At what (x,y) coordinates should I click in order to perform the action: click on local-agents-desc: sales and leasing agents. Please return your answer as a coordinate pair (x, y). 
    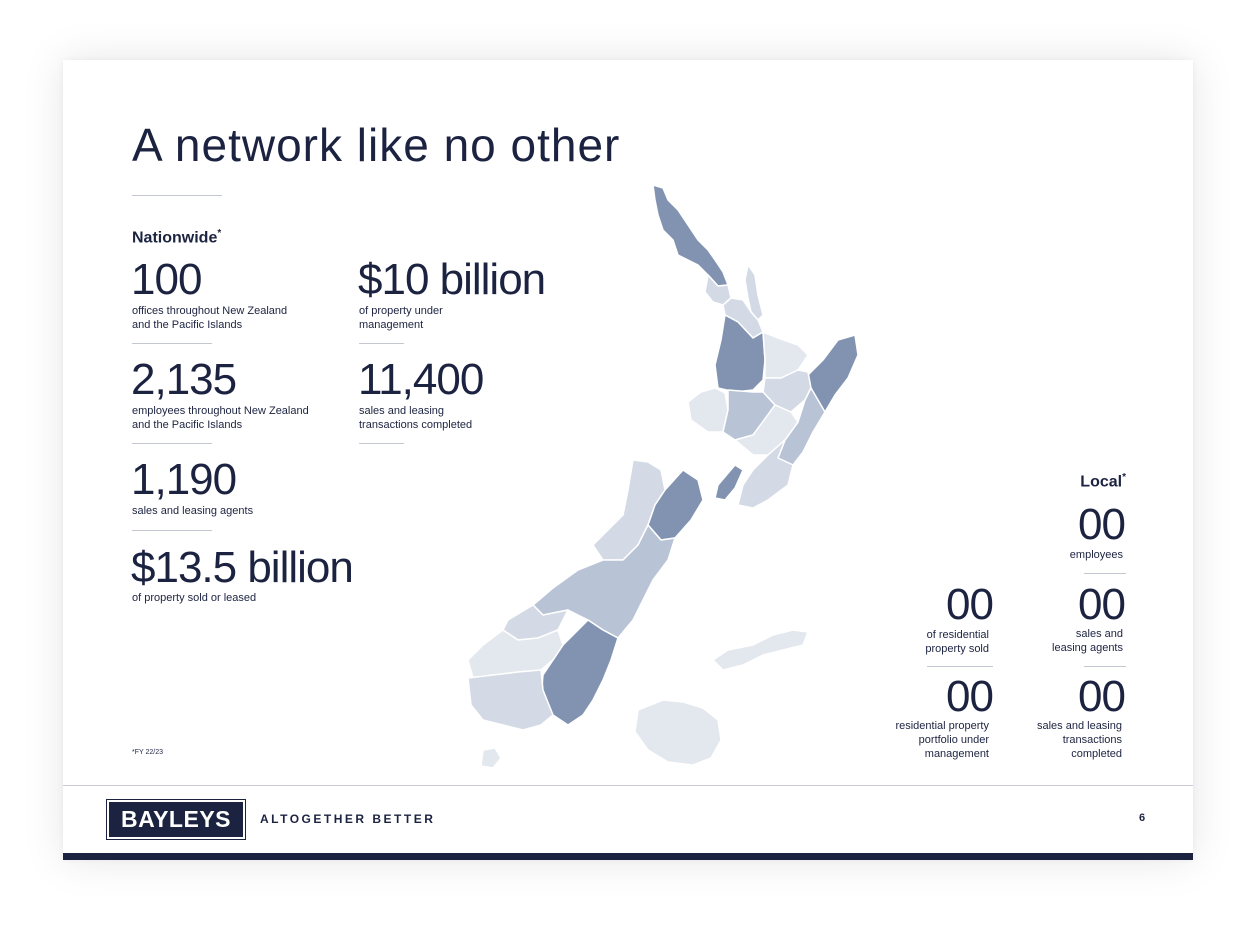
    Looking at the image, I should click on (1087, 641).